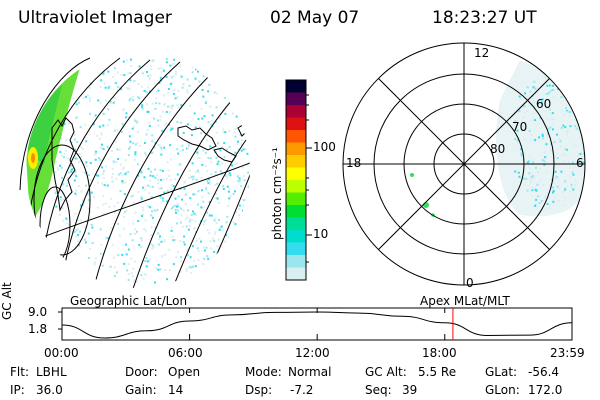 This screenshot has width=600, height=400. I want to click on image-time: 18:23:27 UT, so click(484, 18).